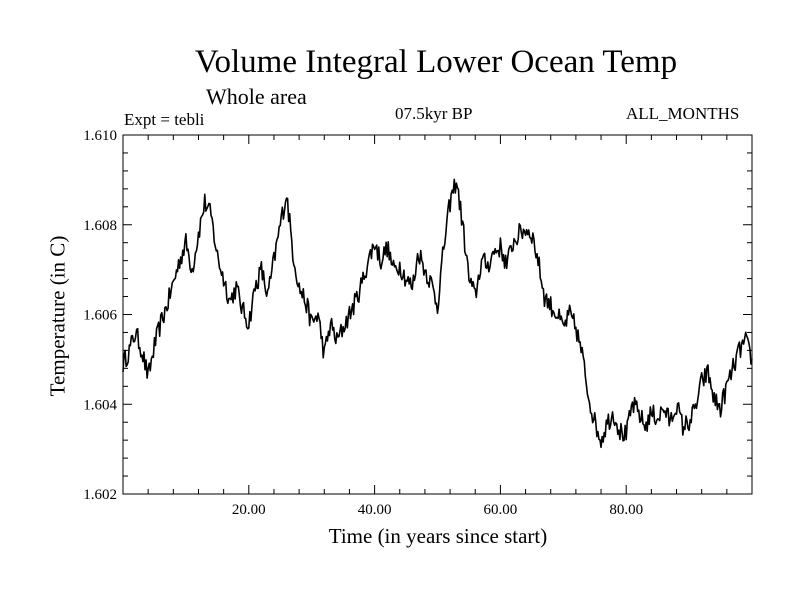 The width and height of the screenshot is (800, 600). I want to click on period-label: 07.5kyr BP, so click(434, 113).